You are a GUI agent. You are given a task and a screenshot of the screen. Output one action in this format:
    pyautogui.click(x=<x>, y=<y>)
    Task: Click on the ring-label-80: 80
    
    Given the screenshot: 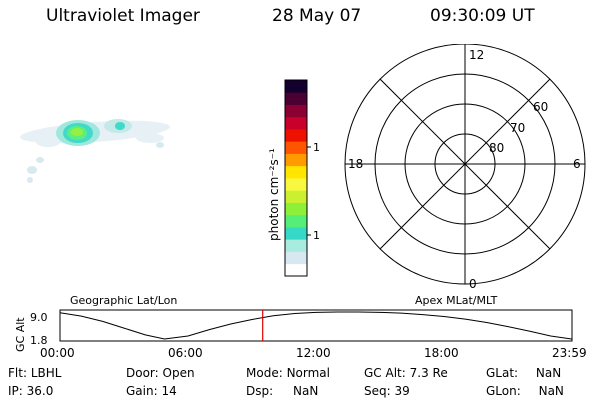 What is the action you would take?
    pyautogui.click(x=496, y=148)
    